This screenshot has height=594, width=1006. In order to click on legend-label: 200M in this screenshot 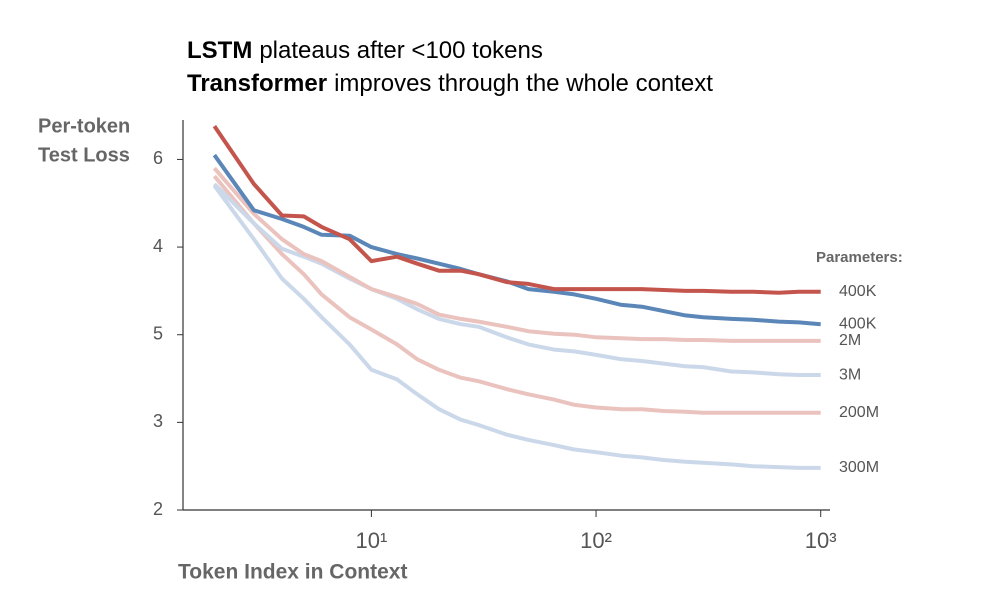, I will do `click(859, 412)`.